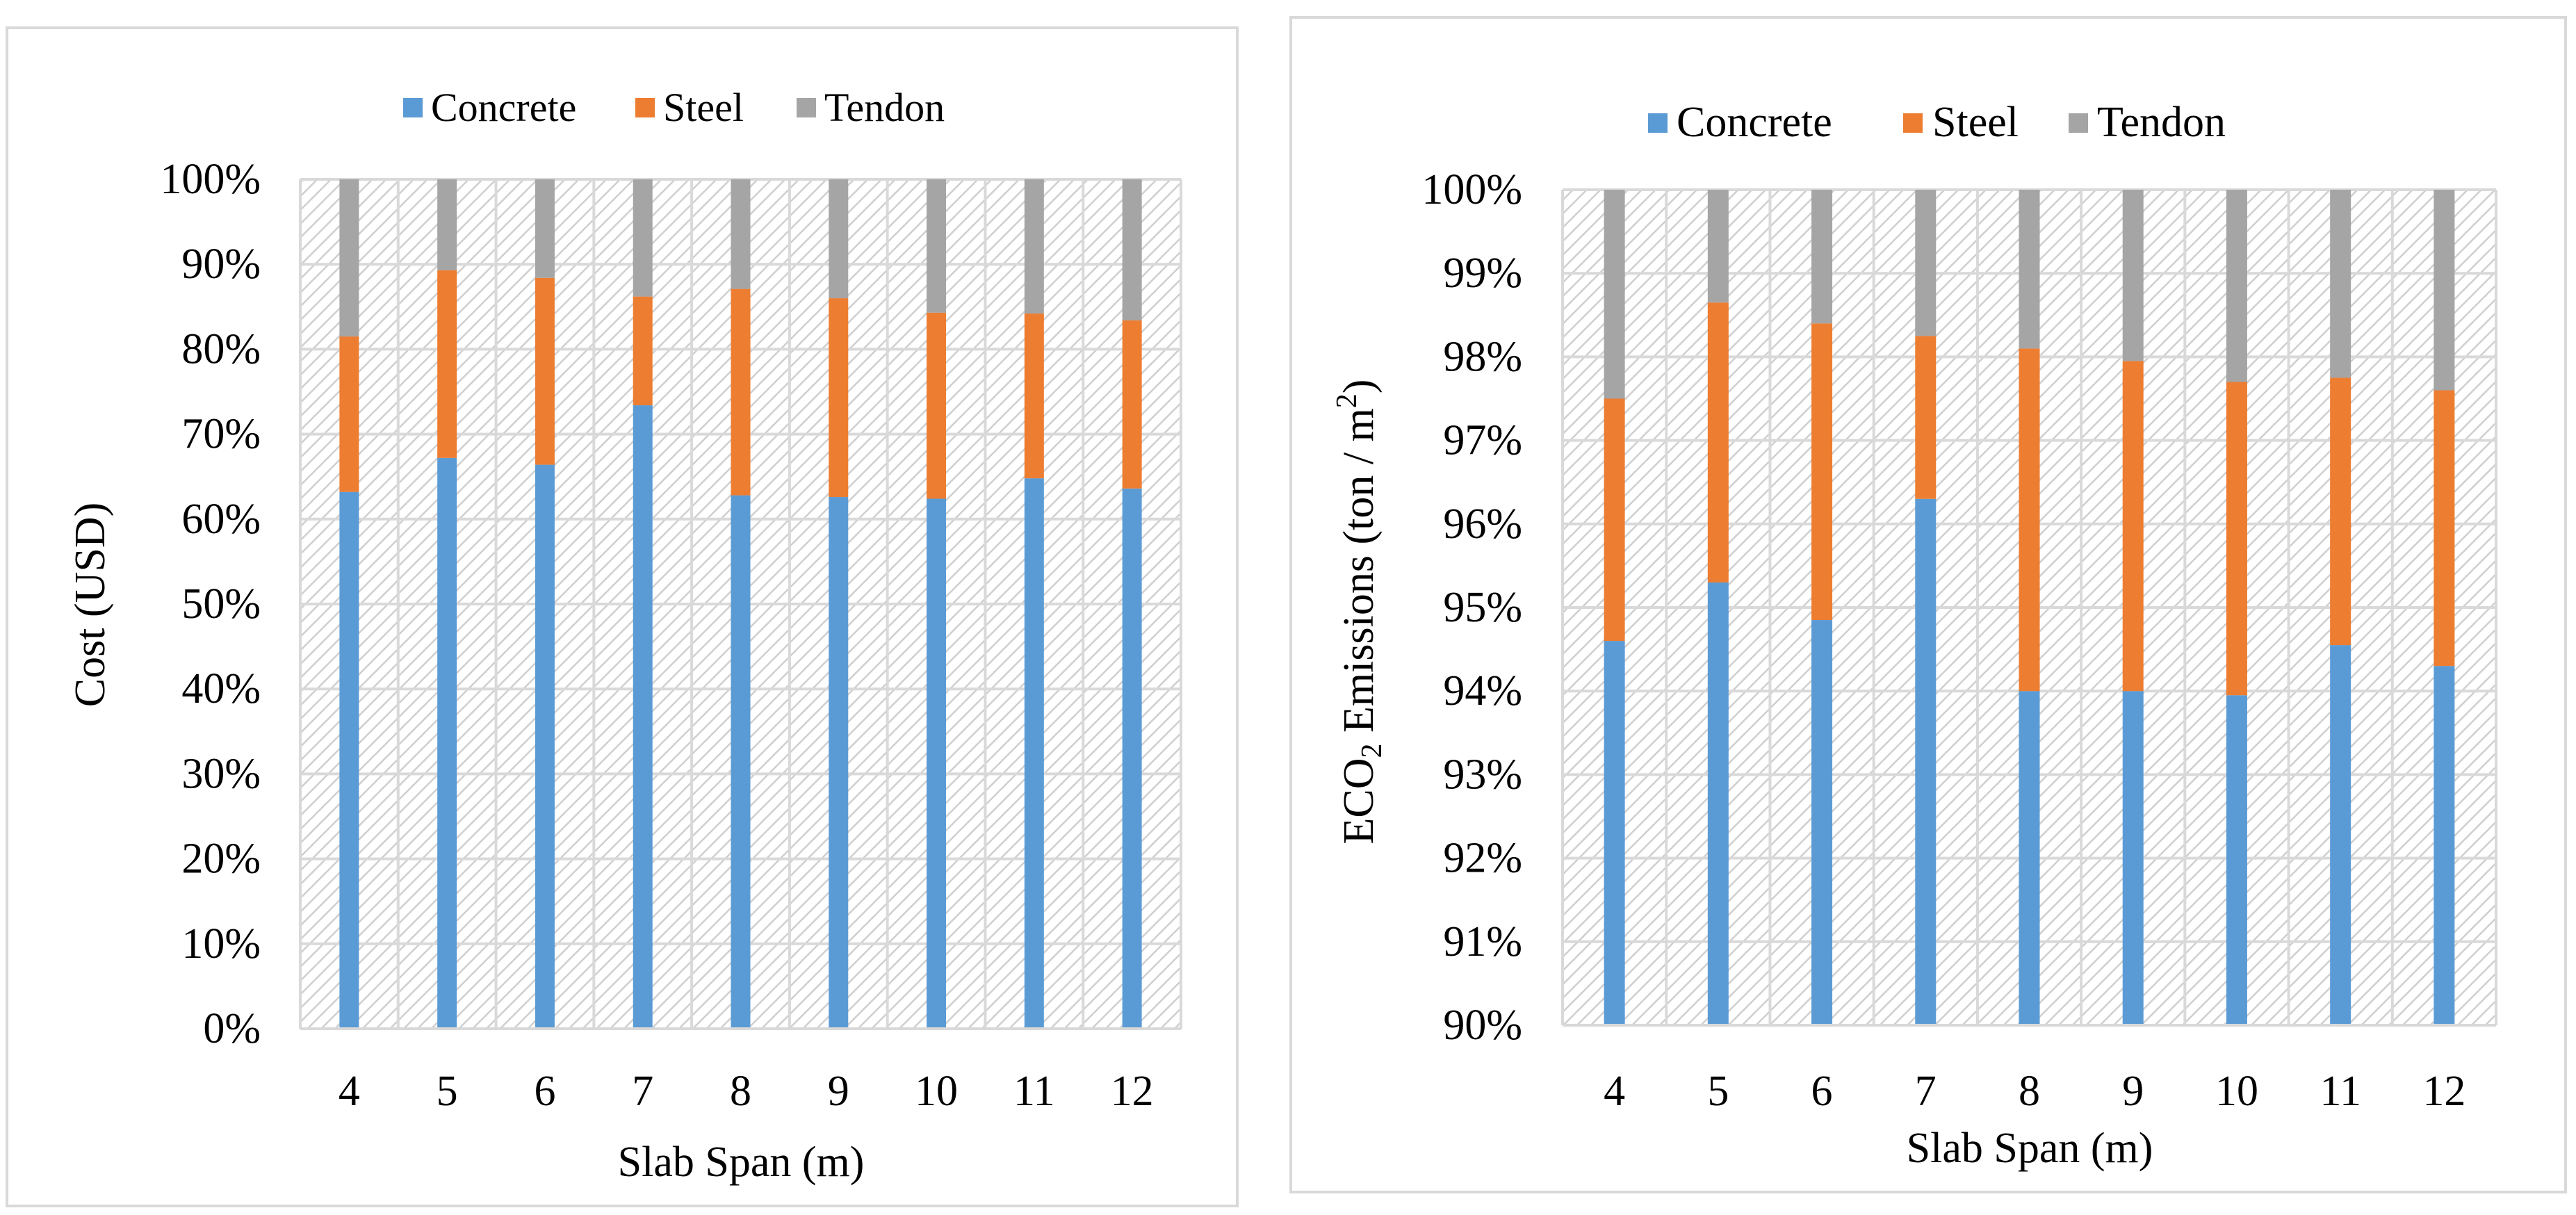 The image size is (2576, 1215). I want to click on emissions-legend-label-tendon: Tendon, so click(2161, 122).